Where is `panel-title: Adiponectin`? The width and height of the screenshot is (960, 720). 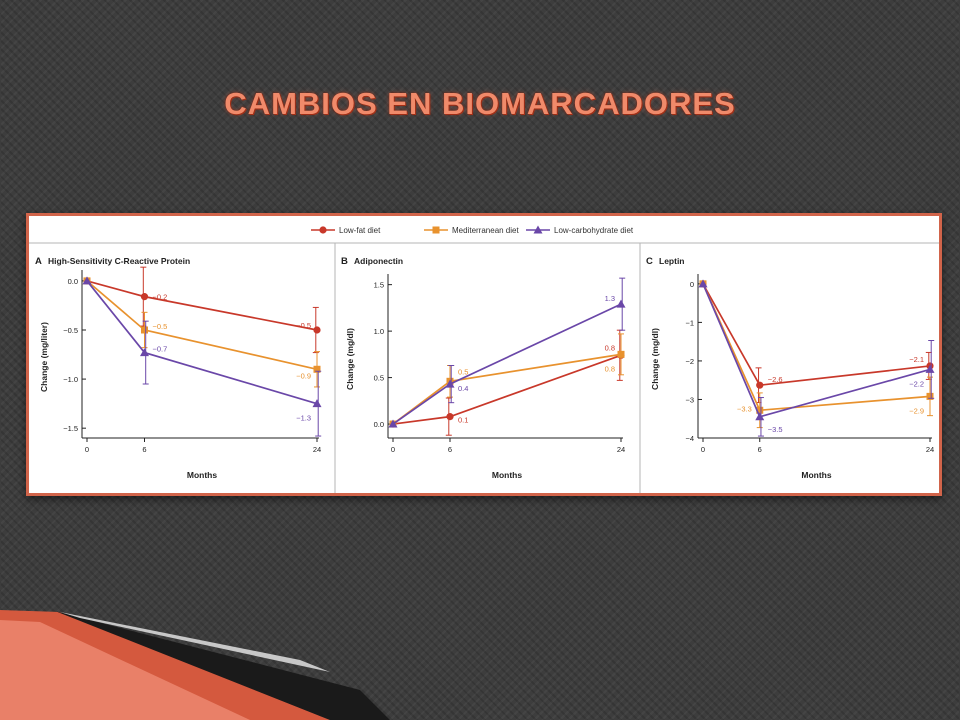 panel-title: Adiponectin is located at coordinates (378, 261).